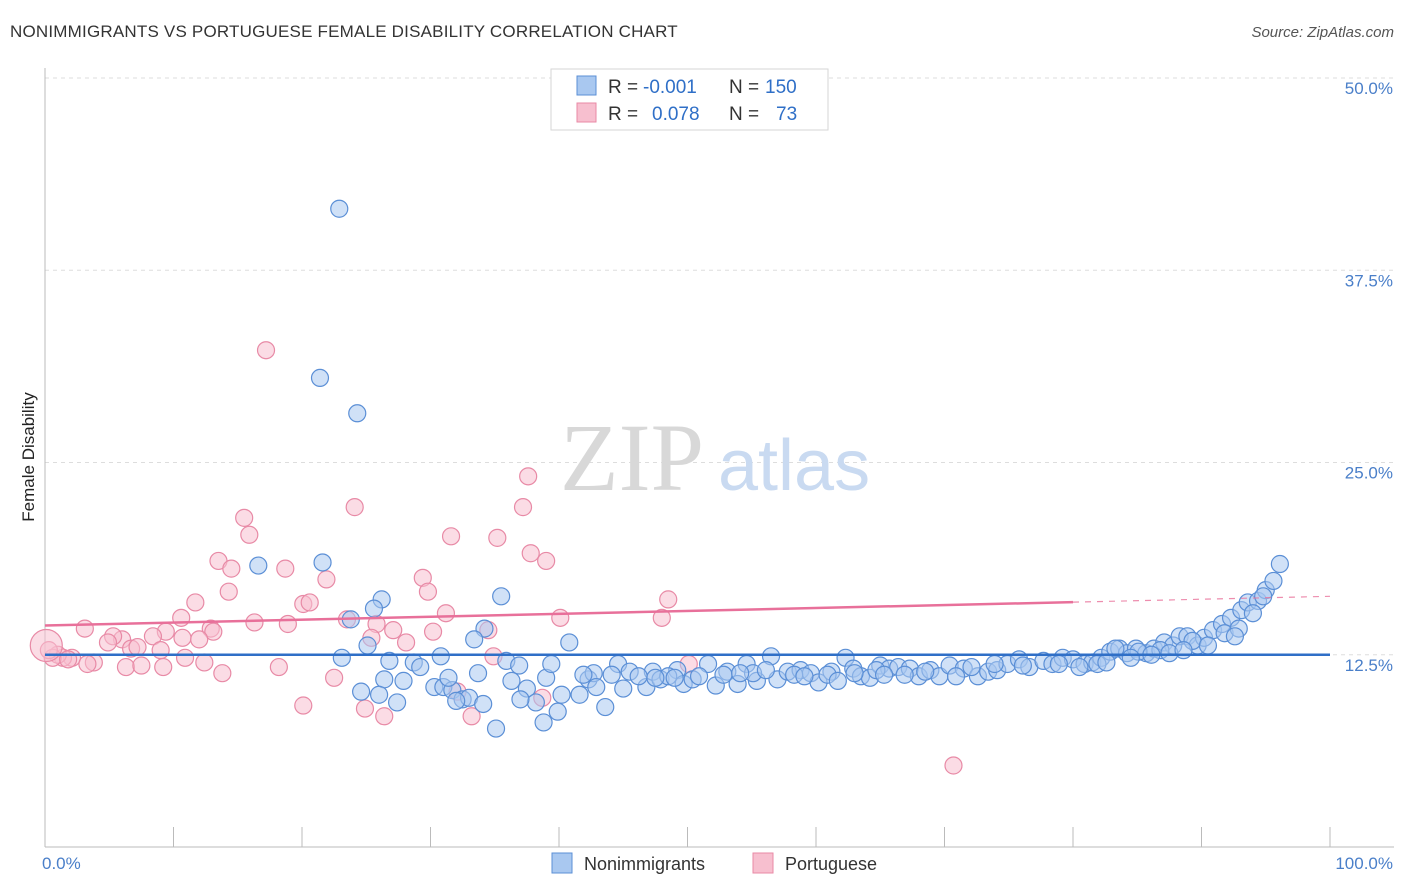 The width and height of the screenshot is (1406, 892). Describe the element at coordinates (1369, 665) in the screenshot. I see `y-tick-label: 12.5%` at that location.